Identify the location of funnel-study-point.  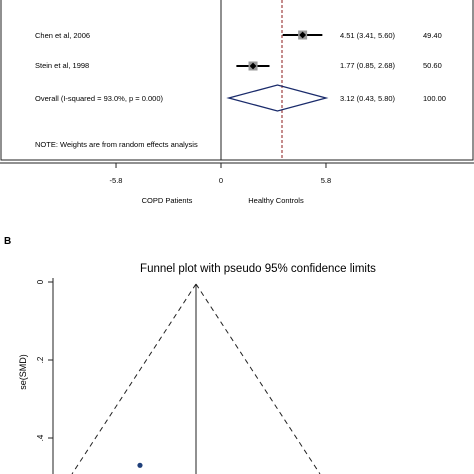
(140, 465).